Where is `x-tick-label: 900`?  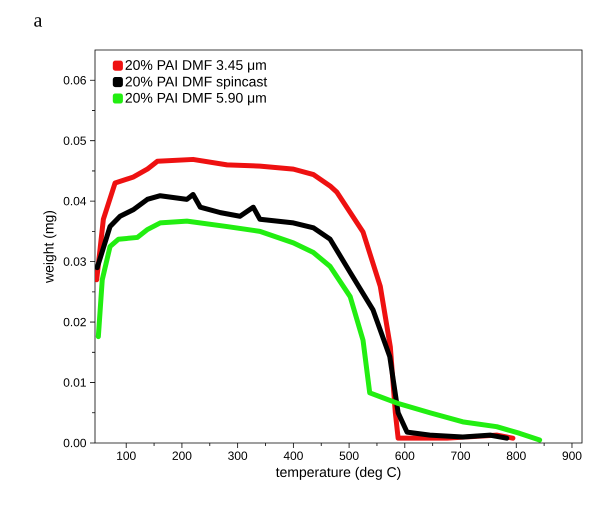
x-tick-label: 900 is located at coordinates (572, 456).